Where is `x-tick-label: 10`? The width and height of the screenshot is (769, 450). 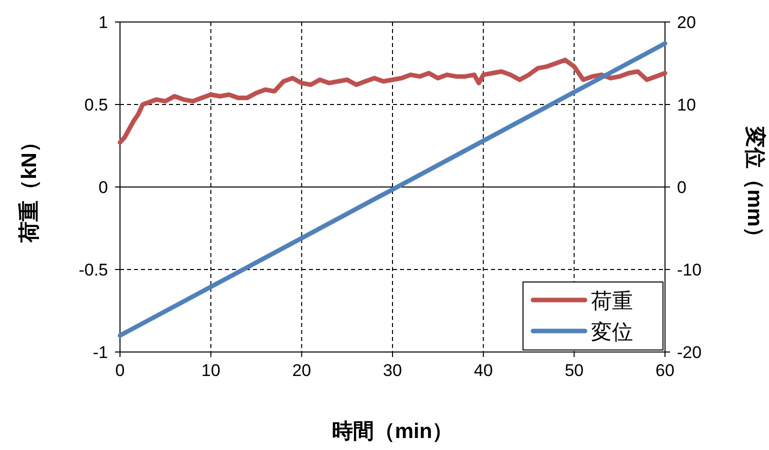
x-tick-label: 10 is located at coordinates (210, 370).